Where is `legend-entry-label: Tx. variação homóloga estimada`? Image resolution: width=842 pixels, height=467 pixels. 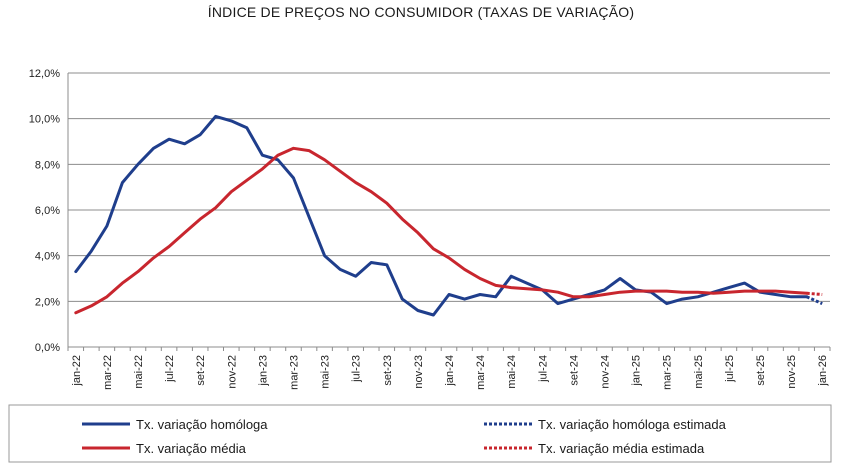 legend-entry-label: Tx. variação homóloga estimada is located at coordinates (632, 424).